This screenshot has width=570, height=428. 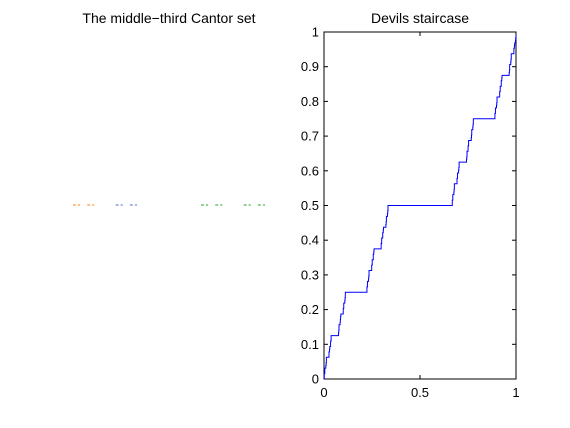 I want to click on x-tick-label: 0.5, so click(x=420, y=392).